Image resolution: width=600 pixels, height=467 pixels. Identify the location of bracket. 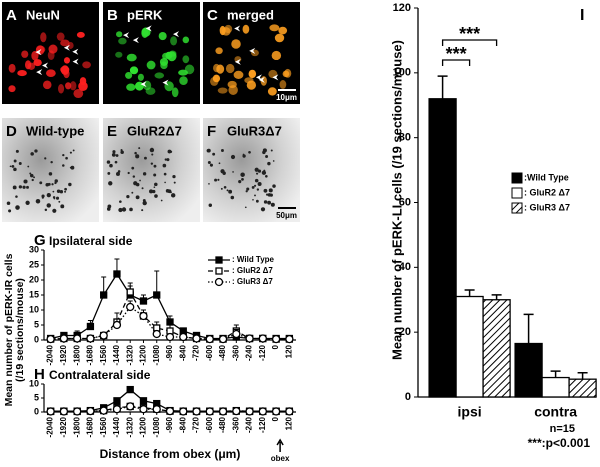
(469, 42).